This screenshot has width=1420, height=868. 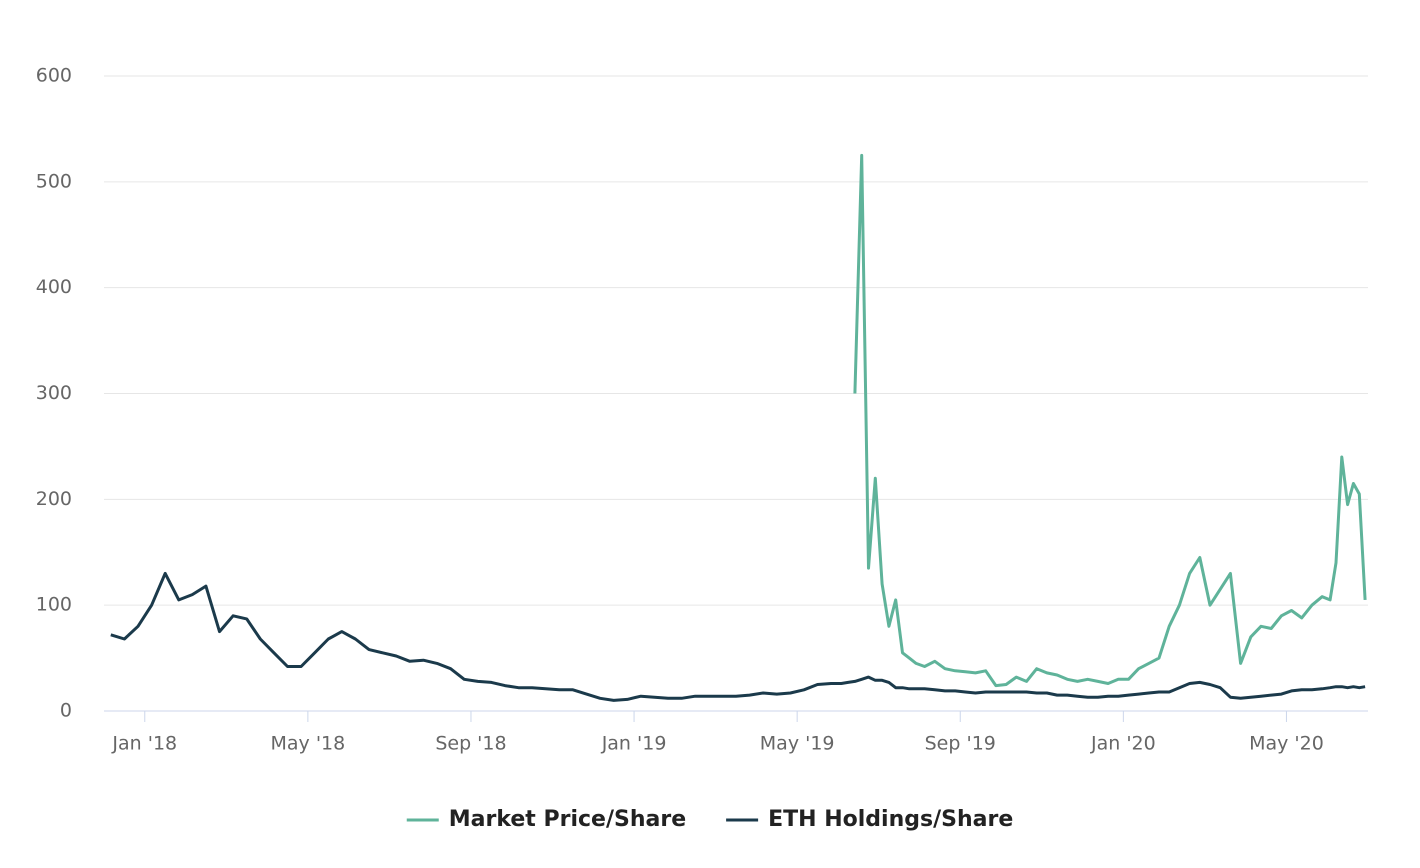 What do you see at coordinates (54, 393) in the screenshot?
I see `y-tick-label: 300` at bounding box center [54, 393].